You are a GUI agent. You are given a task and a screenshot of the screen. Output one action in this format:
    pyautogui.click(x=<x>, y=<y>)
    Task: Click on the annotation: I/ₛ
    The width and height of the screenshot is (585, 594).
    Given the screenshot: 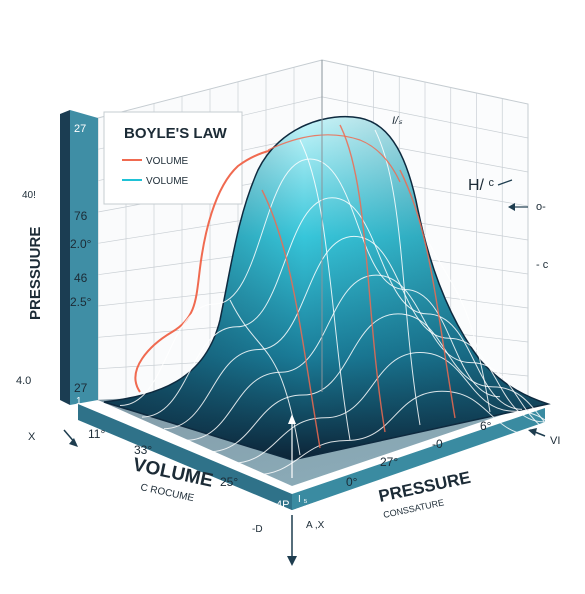 What is the action you would take?
    pyautogui.click(x=397, y=121)
    